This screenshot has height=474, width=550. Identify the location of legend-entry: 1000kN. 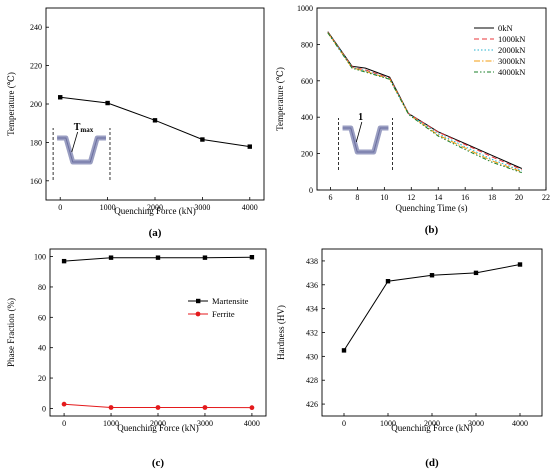
(511, 39).